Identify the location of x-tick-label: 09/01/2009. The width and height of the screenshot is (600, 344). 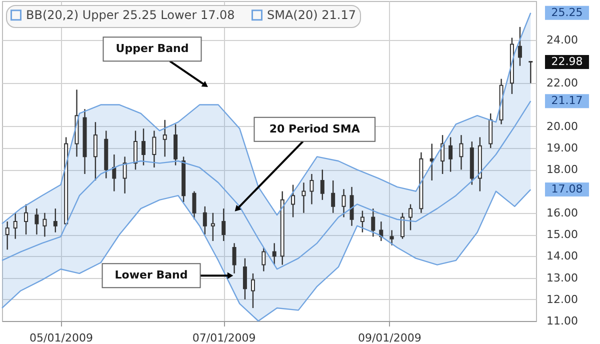
(390, 338).